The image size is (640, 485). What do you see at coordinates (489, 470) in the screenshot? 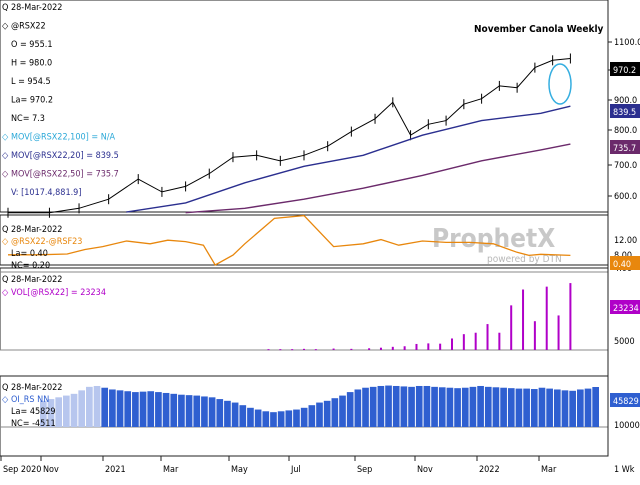
I see `x-tick-label: 2022` at bounding box center [489, 470].